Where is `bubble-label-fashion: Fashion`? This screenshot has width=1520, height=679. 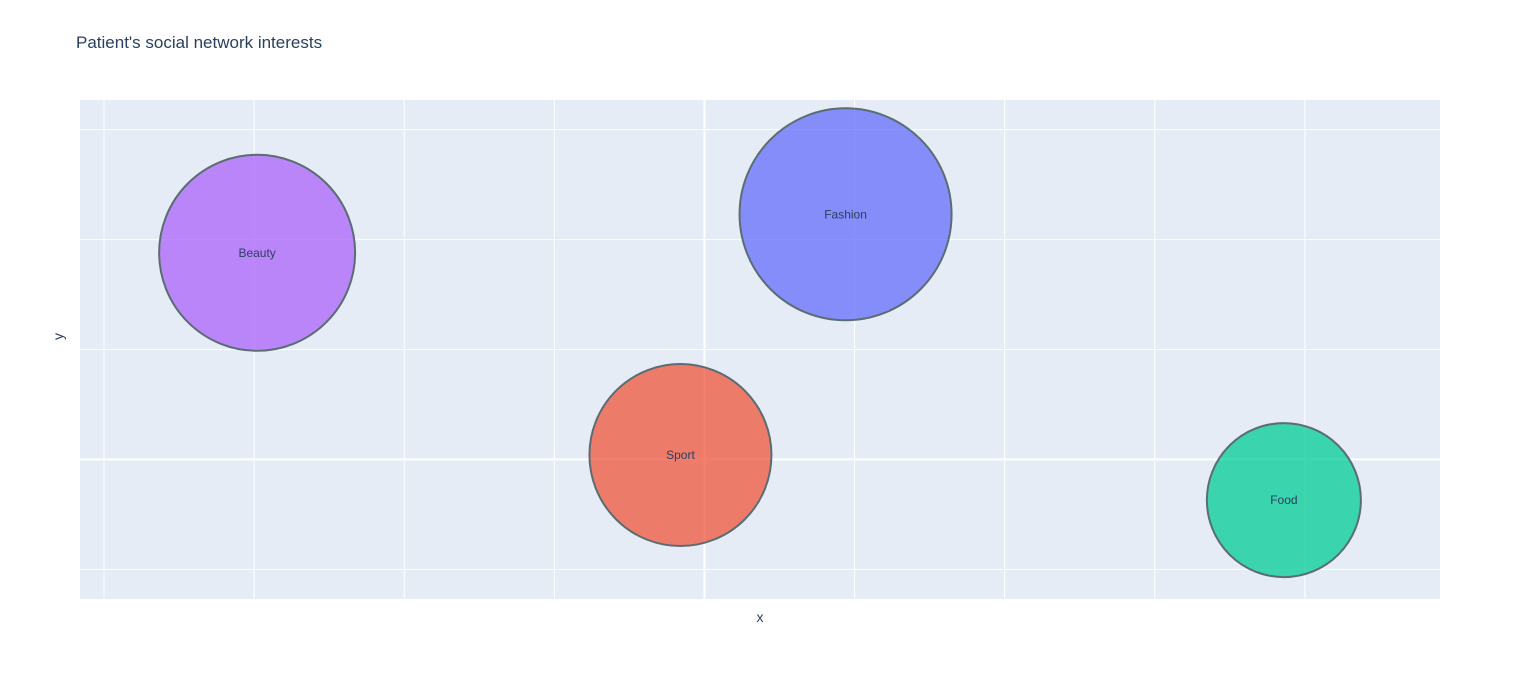 bubble-label-fashion: Fashion is located at coordinates (845, 214).